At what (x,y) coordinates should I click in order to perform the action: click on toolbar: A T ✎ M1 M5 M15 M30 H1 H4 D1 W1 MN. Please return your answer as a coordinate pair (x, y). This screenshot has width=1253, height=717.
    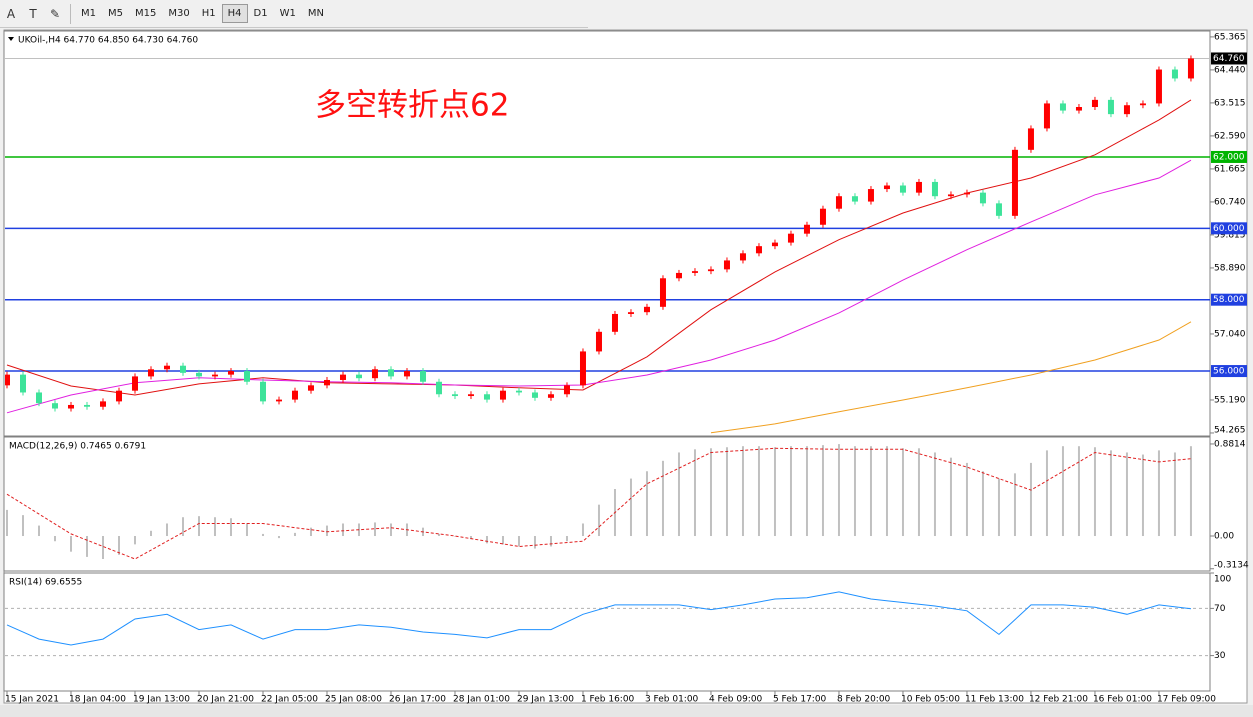
    Looking at the image, I should click on (294, 14).